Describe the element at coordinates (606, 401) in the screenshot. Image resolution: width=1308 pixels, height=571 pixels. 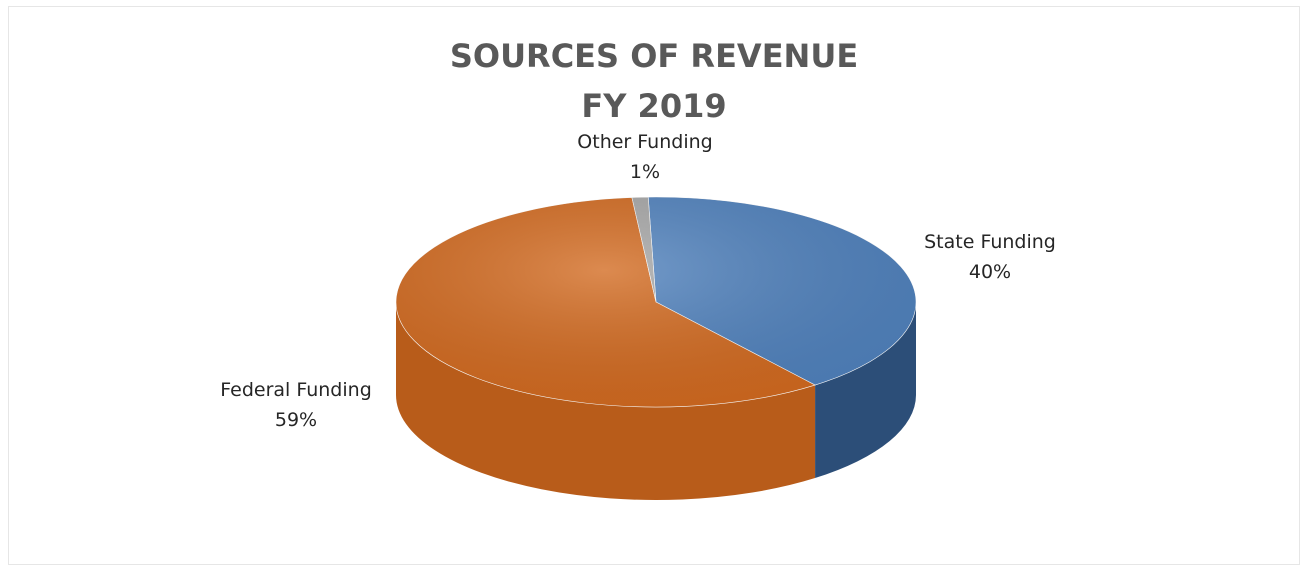
I see `pie-side-federal-funding` at that location.